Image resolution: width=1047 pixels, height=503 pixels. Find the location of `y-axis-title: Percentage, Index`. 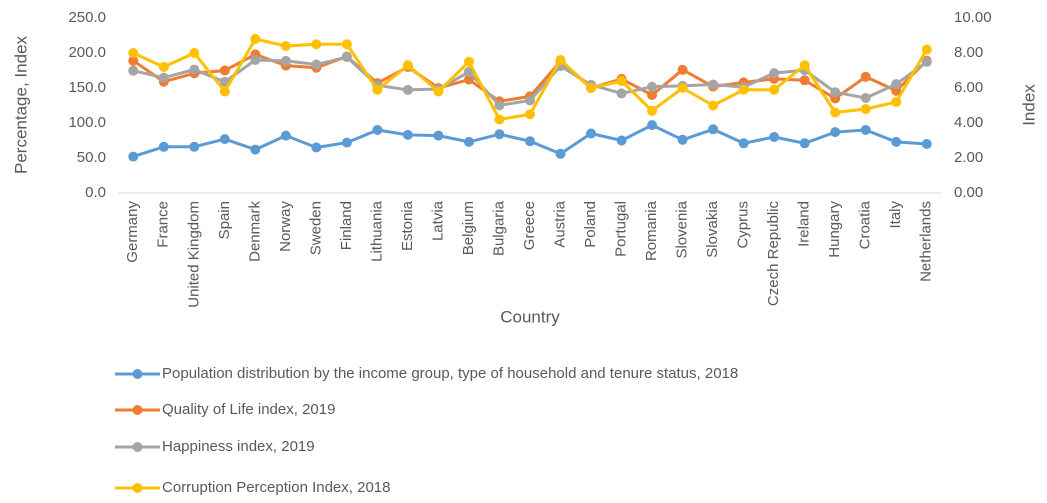

y-axis-title: Percentage, Index is located at coordinates (20, 105).